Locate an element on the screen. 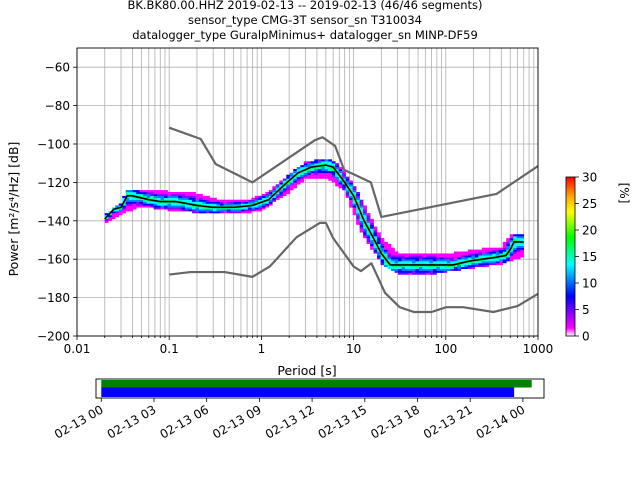 This screenshot has width=640, height=480. chart-subtitle-sensor: sensor_type CMG-3T sensor_sn T310034 is located at coordinates (305, 20).